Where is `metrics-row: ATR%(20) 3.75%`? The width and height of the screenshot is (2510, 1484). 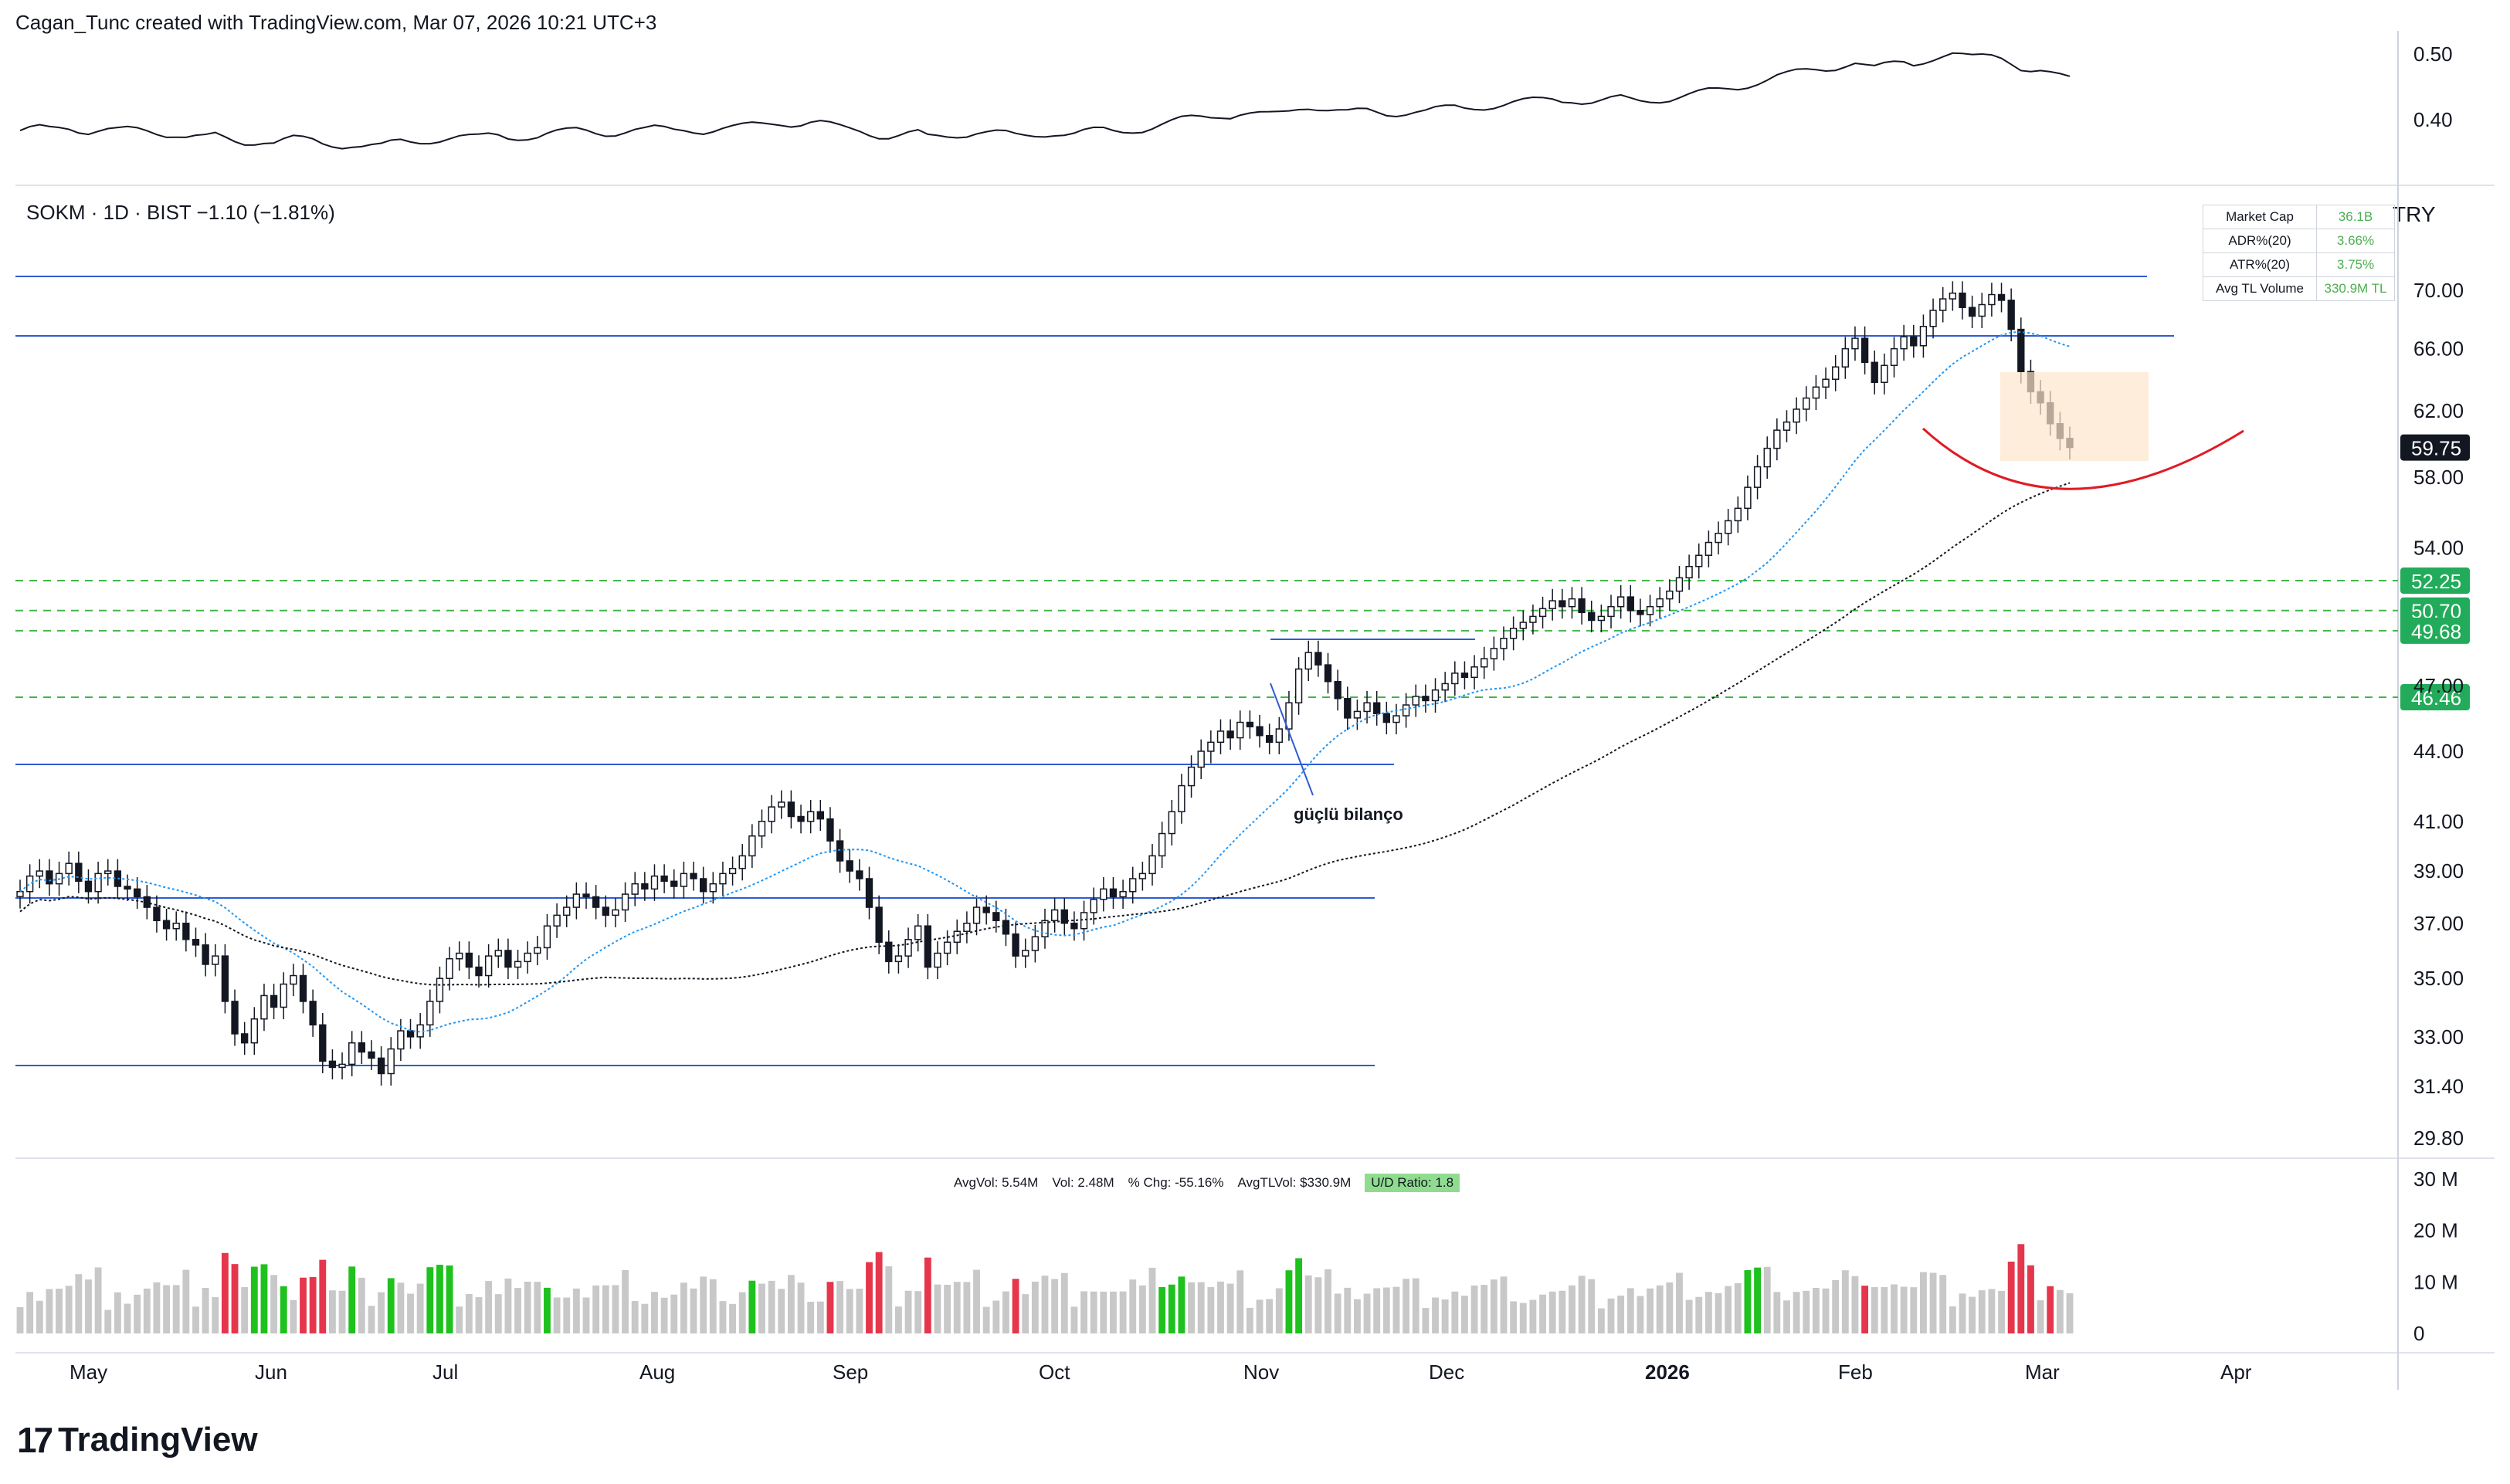 metrics-row: ATR%(20) 3.75% is located at coordinates (2299, 264).